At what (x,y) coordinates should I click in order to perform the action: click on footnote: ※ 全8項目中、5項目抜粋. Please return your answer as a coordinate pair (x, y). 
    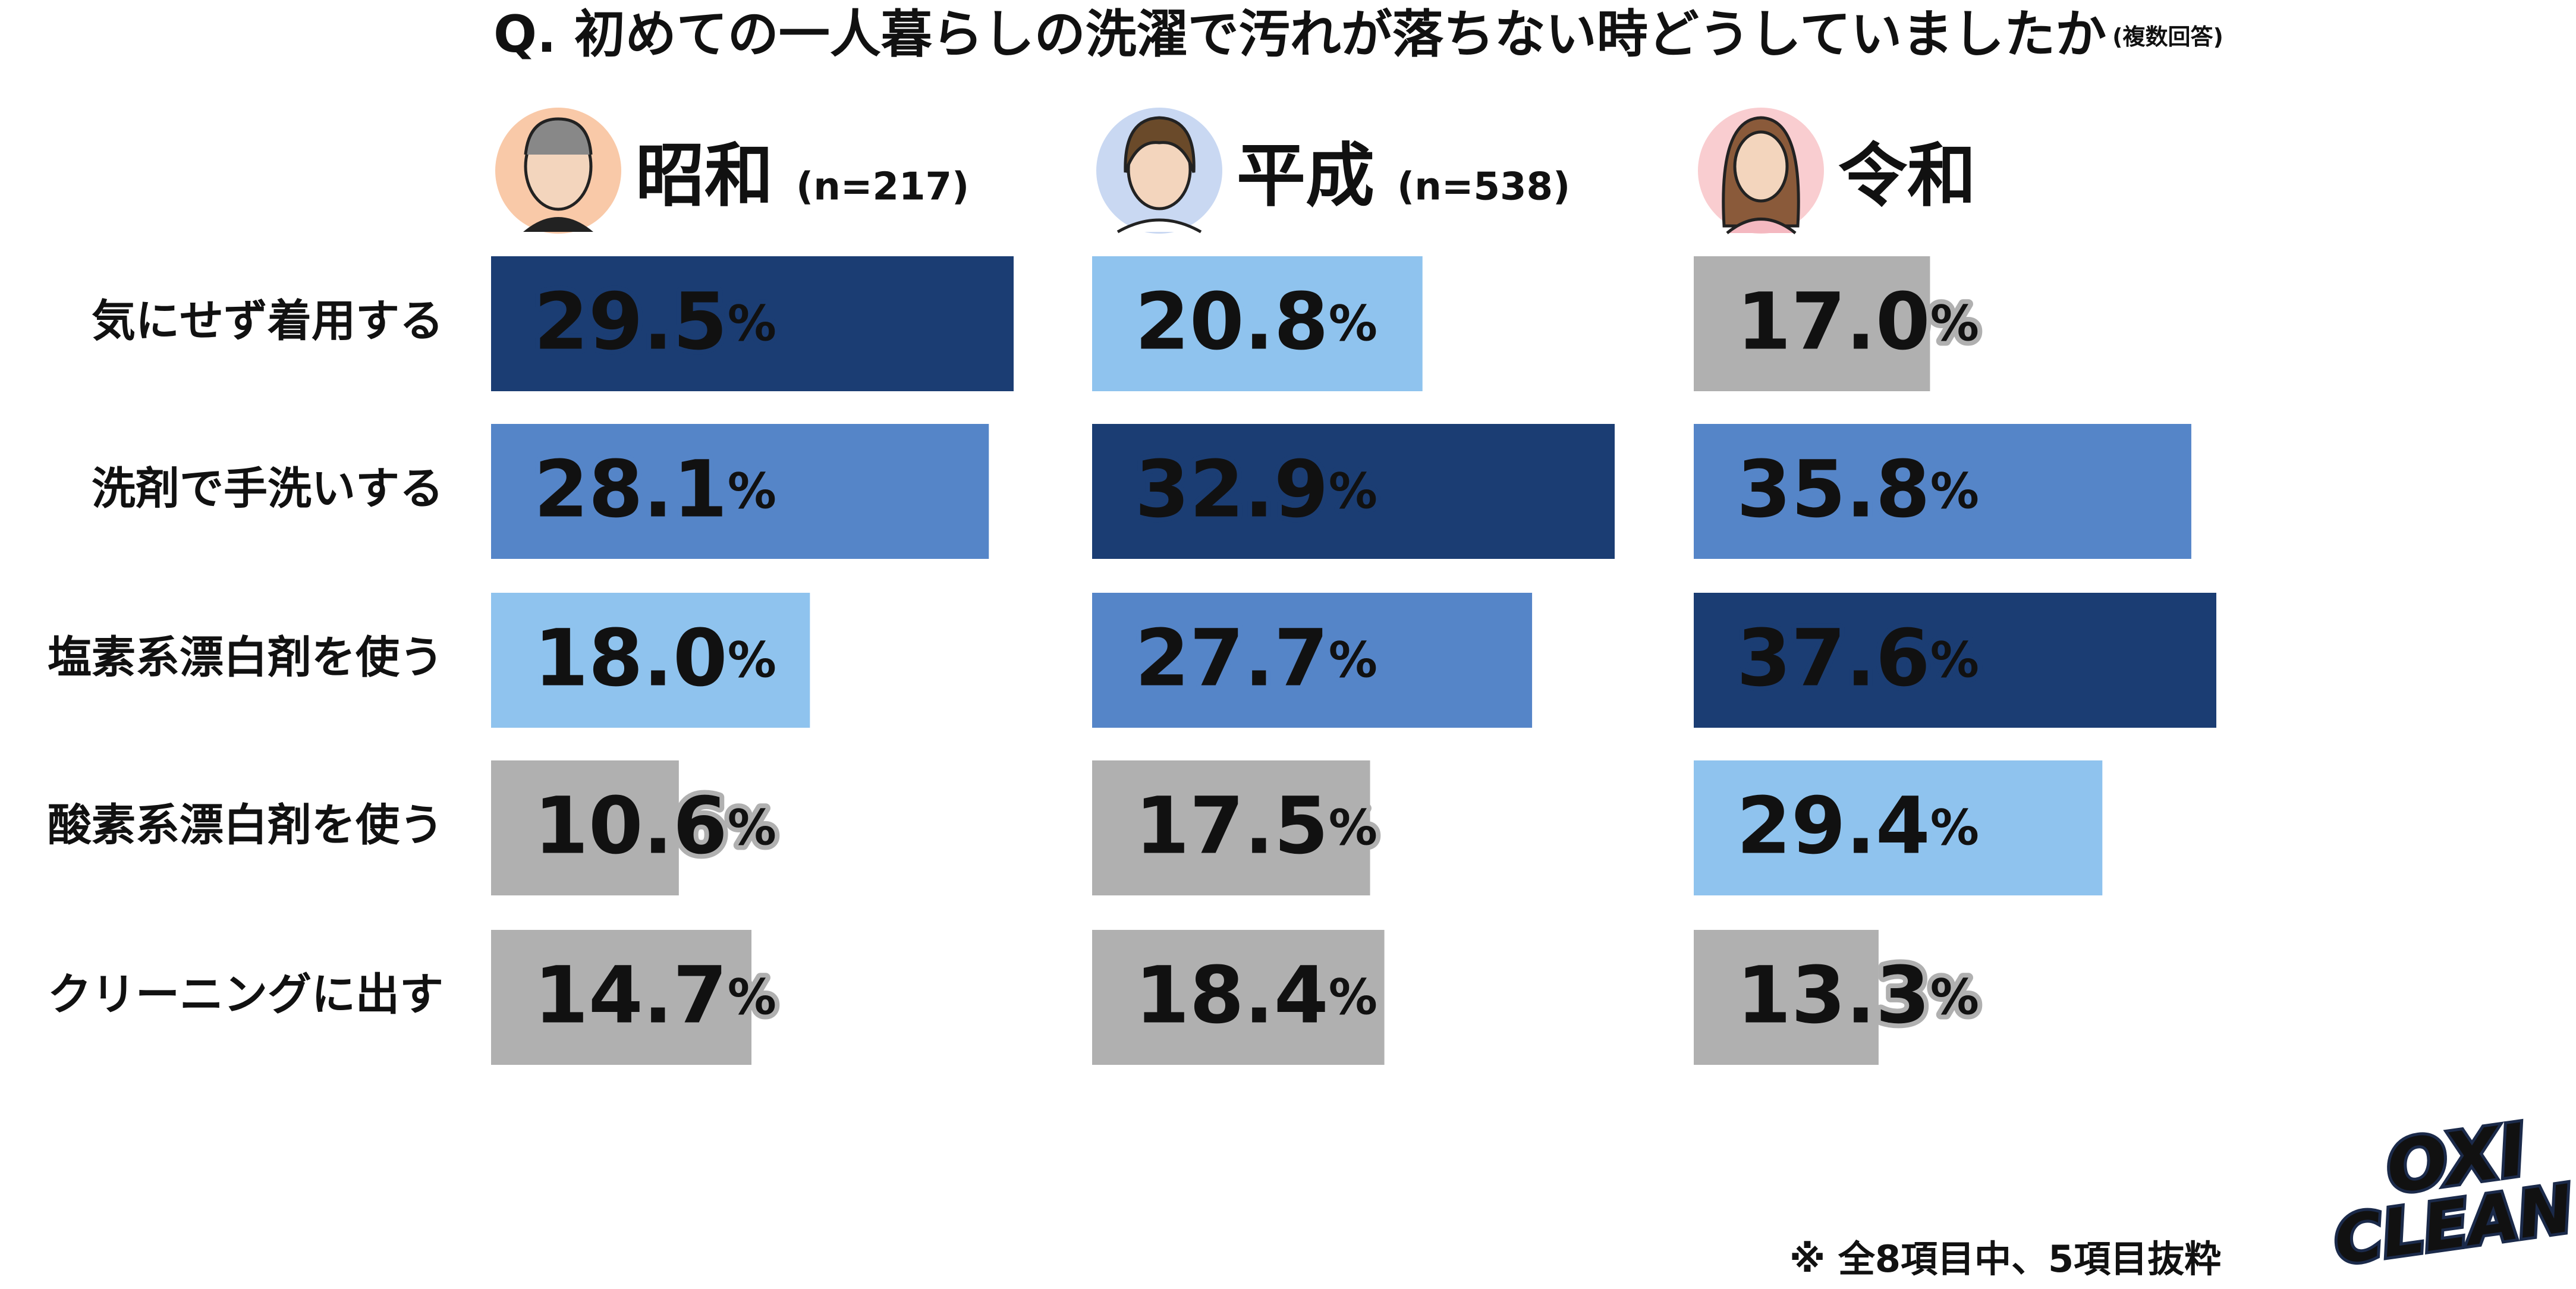
    Looking at the image, I should click on (2005, 1259).